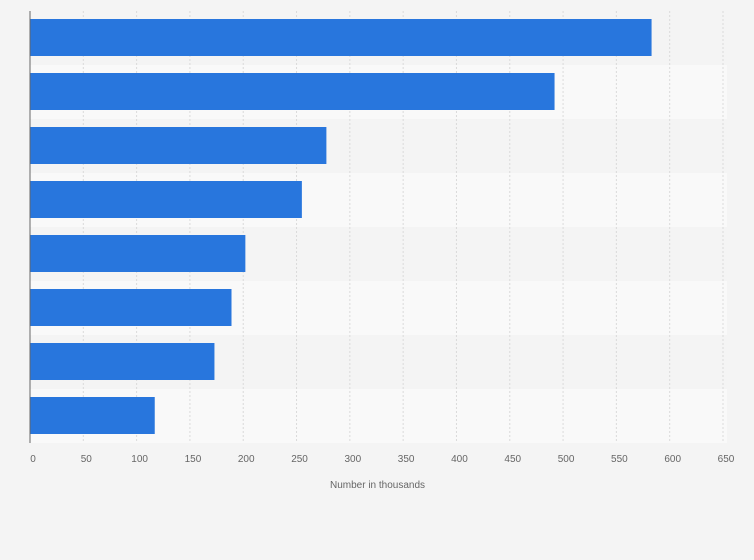 This screenshot has width=754, height=560. What do you see at coordinates (726, 459) in the screenshot?
I see `x-tick-label: 650` at bounding box center [726, 459].